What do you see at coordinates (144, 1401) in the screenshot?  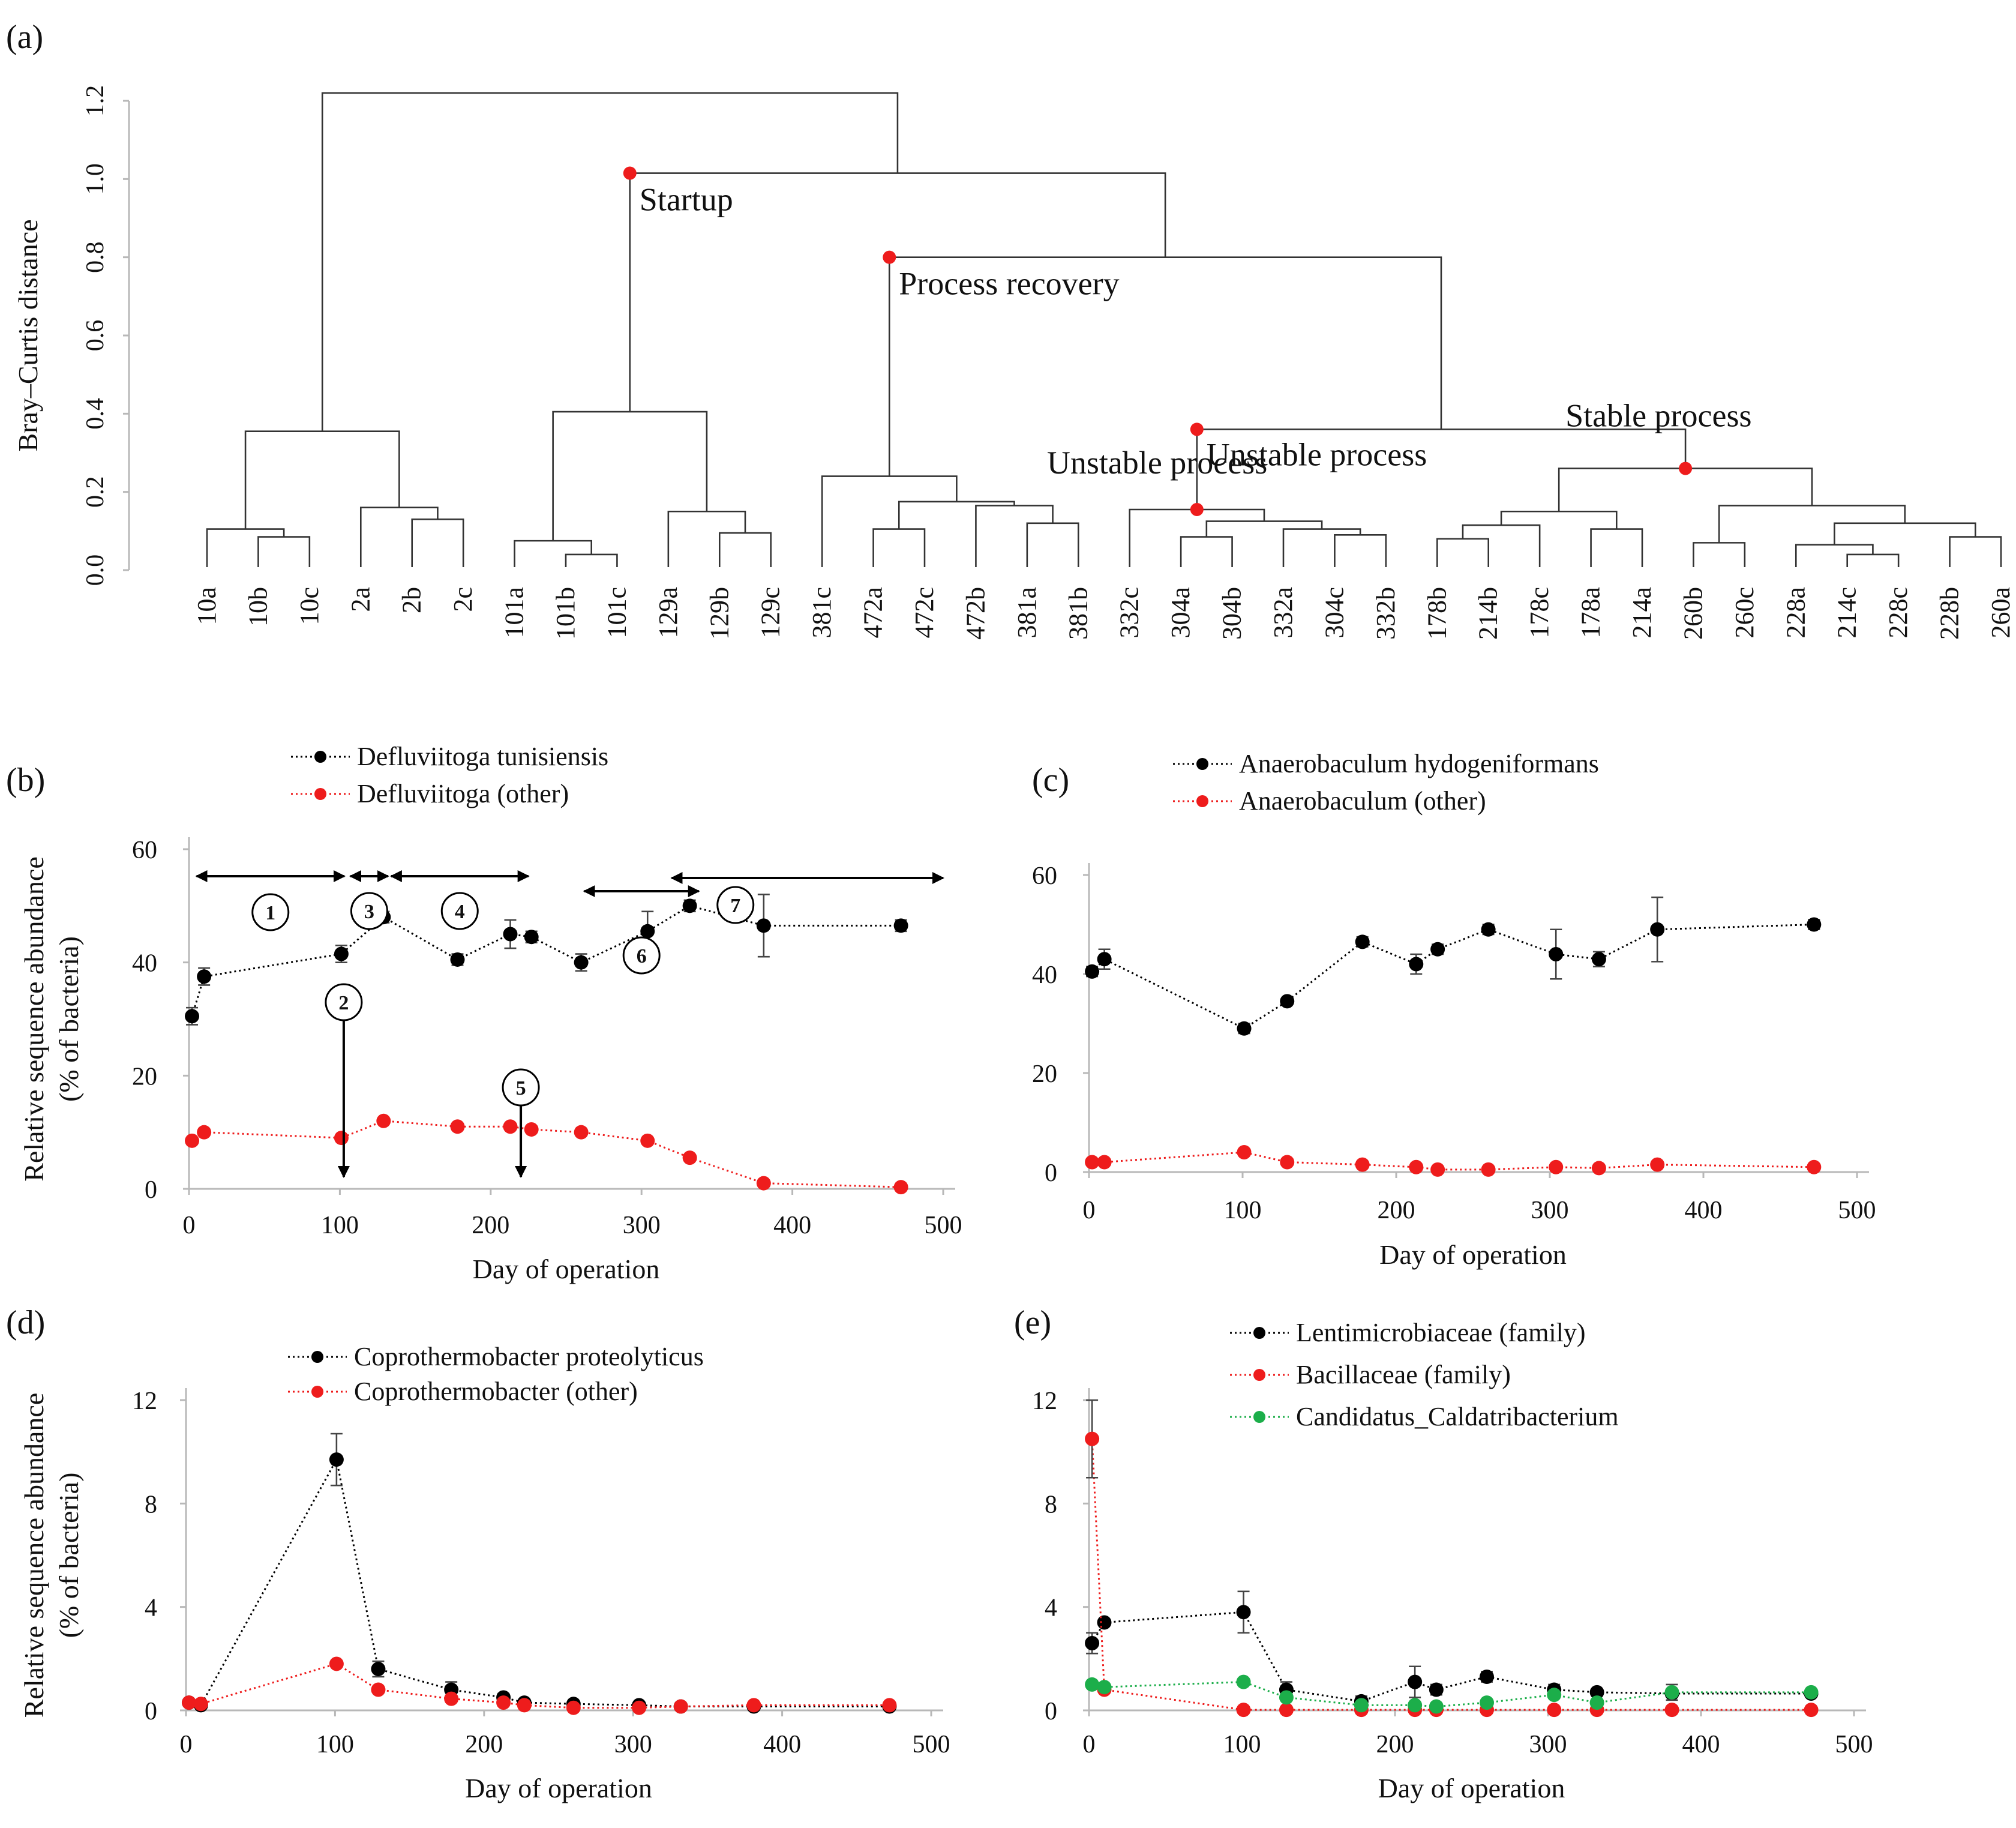 I see `y-tick-label: 12` at bounding box center [144, 1401].